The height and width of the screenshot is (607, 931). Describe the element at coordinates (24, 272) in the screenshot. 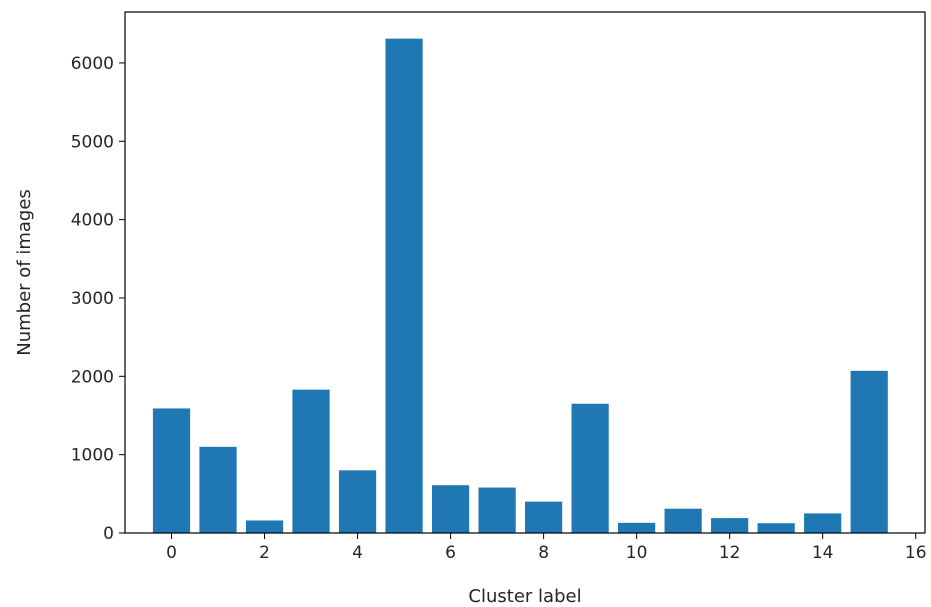

I see `y-axis-label: Number of images` at that location.